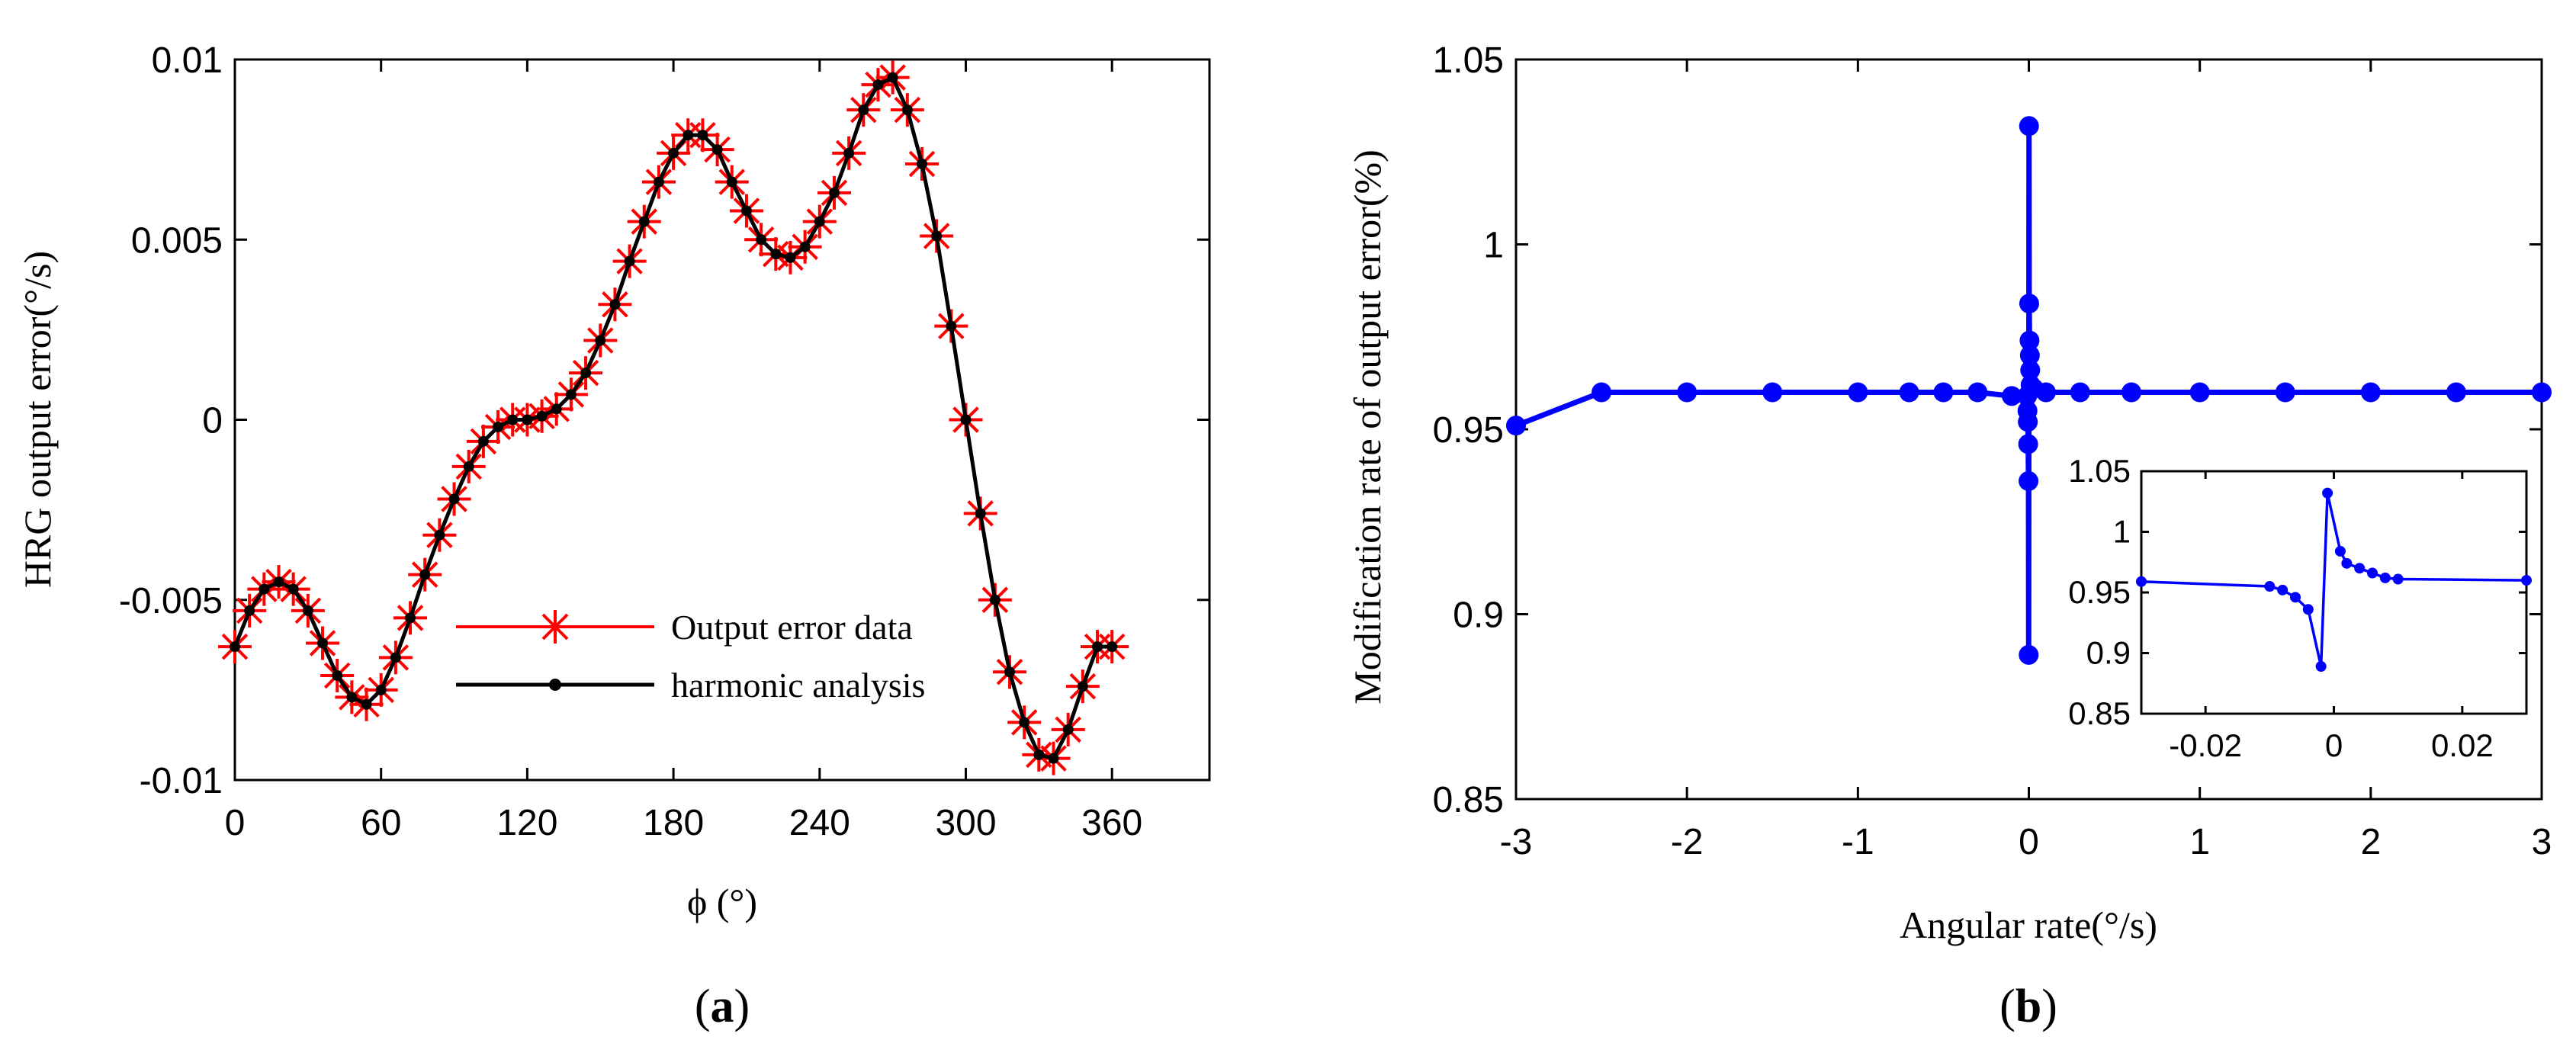 Image resolution: width=2576 pixels, height=1053 pixels. Describe the element at coordinates (2028, 1006) in the screenshot. I see `panel-b-caption-letter: b` at that location.